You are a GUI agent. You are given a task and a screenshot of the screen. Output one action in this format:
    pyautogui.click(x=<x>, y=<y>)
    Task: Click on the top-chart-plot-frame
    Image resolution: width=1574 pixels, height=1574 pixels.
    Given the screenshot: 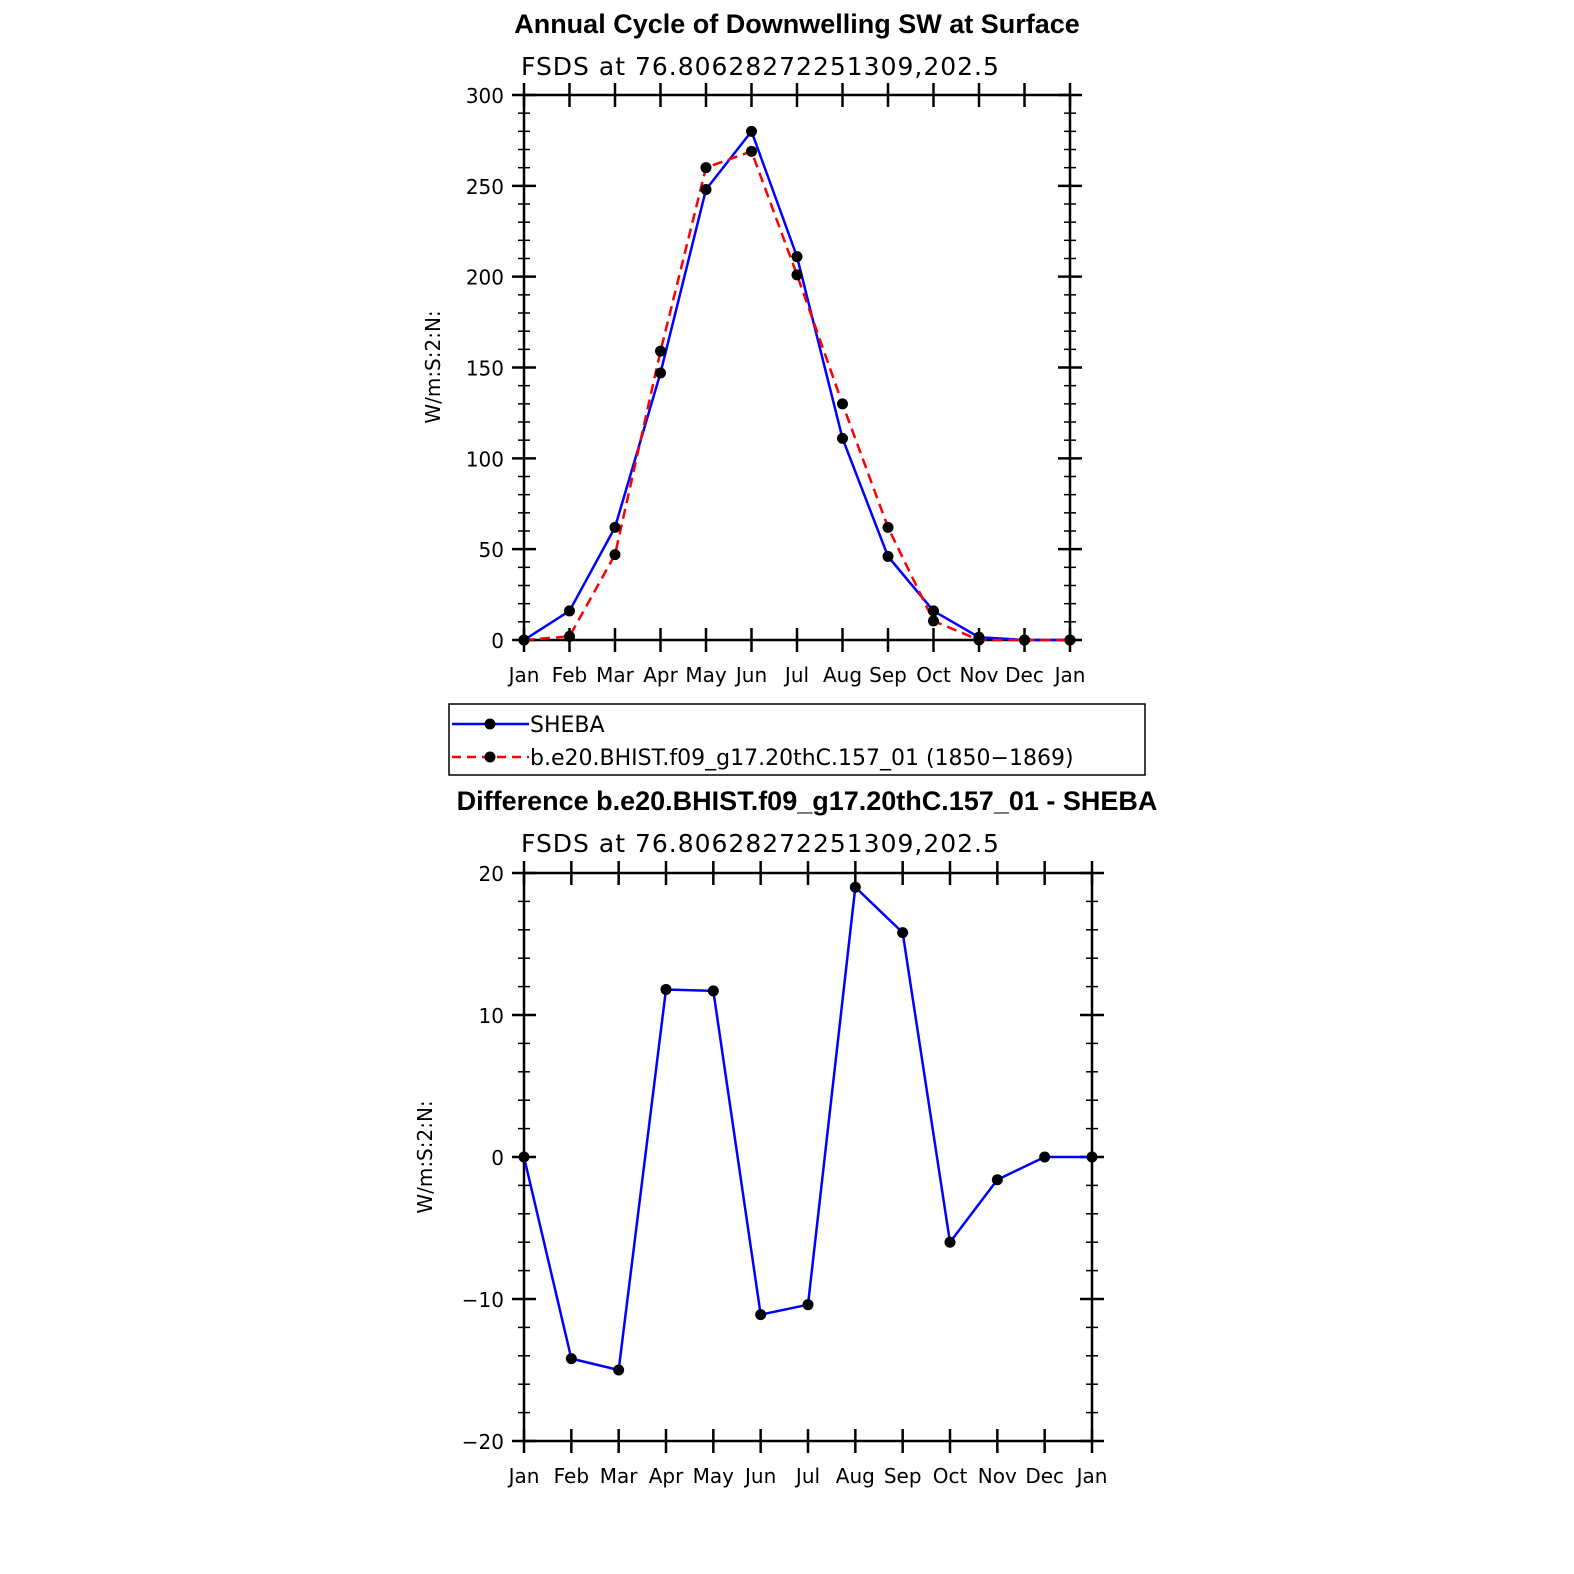 What is the action you would take?
    pyautogui.click(x=797, y=367)
    